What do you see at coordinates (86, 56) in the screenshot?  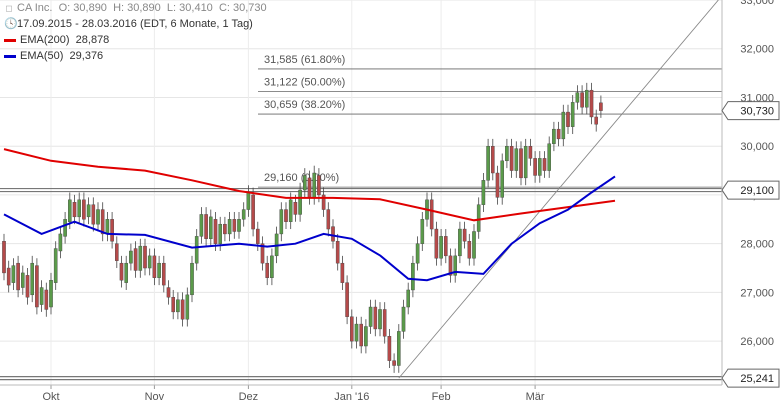 I see `ema50-value: 29,376` at bounding box center [86, 56].